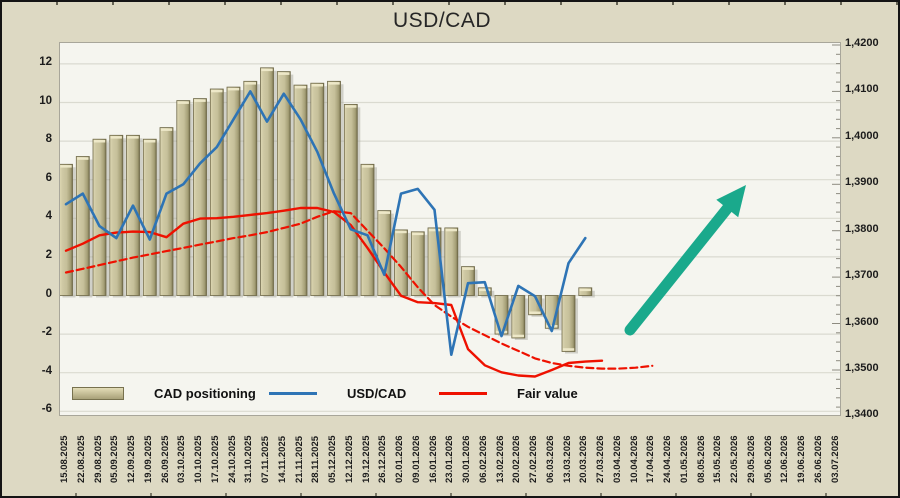  Describe the element at coordinates (366, 459) in the screenshot. I see `x-axis-date-label: 19.12.2025` at that location.